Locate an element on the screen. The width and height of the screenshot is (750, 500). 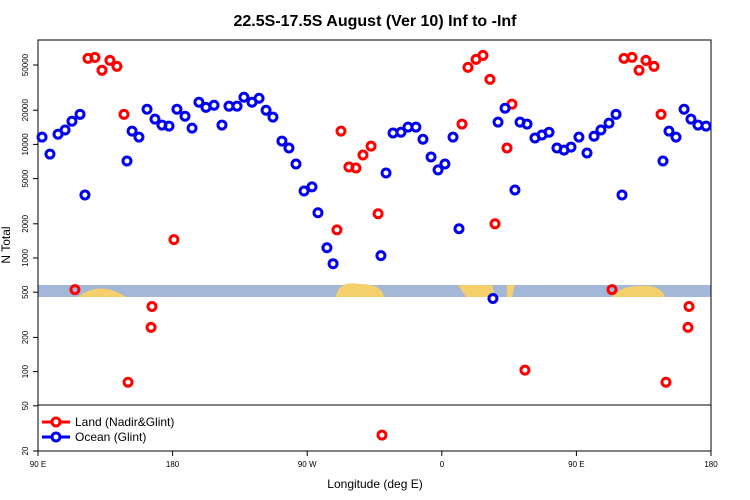
x-tick-label: 90 W is located at coordinates (307, 464).